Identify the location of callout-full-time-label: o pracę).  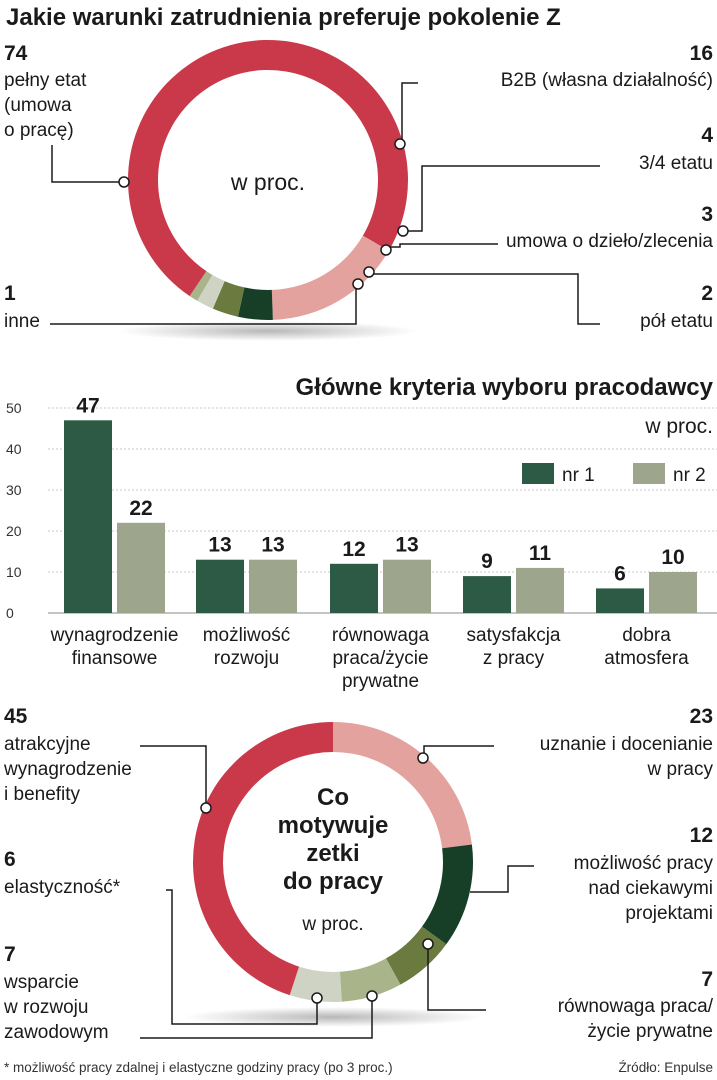
(39, 130).